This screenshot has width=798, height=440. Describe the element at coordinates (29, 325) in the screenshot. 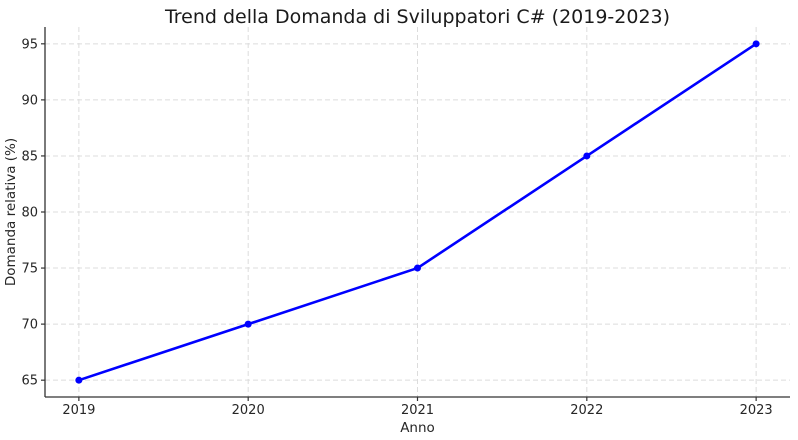

I see `y-tick-label: 70` at that location.